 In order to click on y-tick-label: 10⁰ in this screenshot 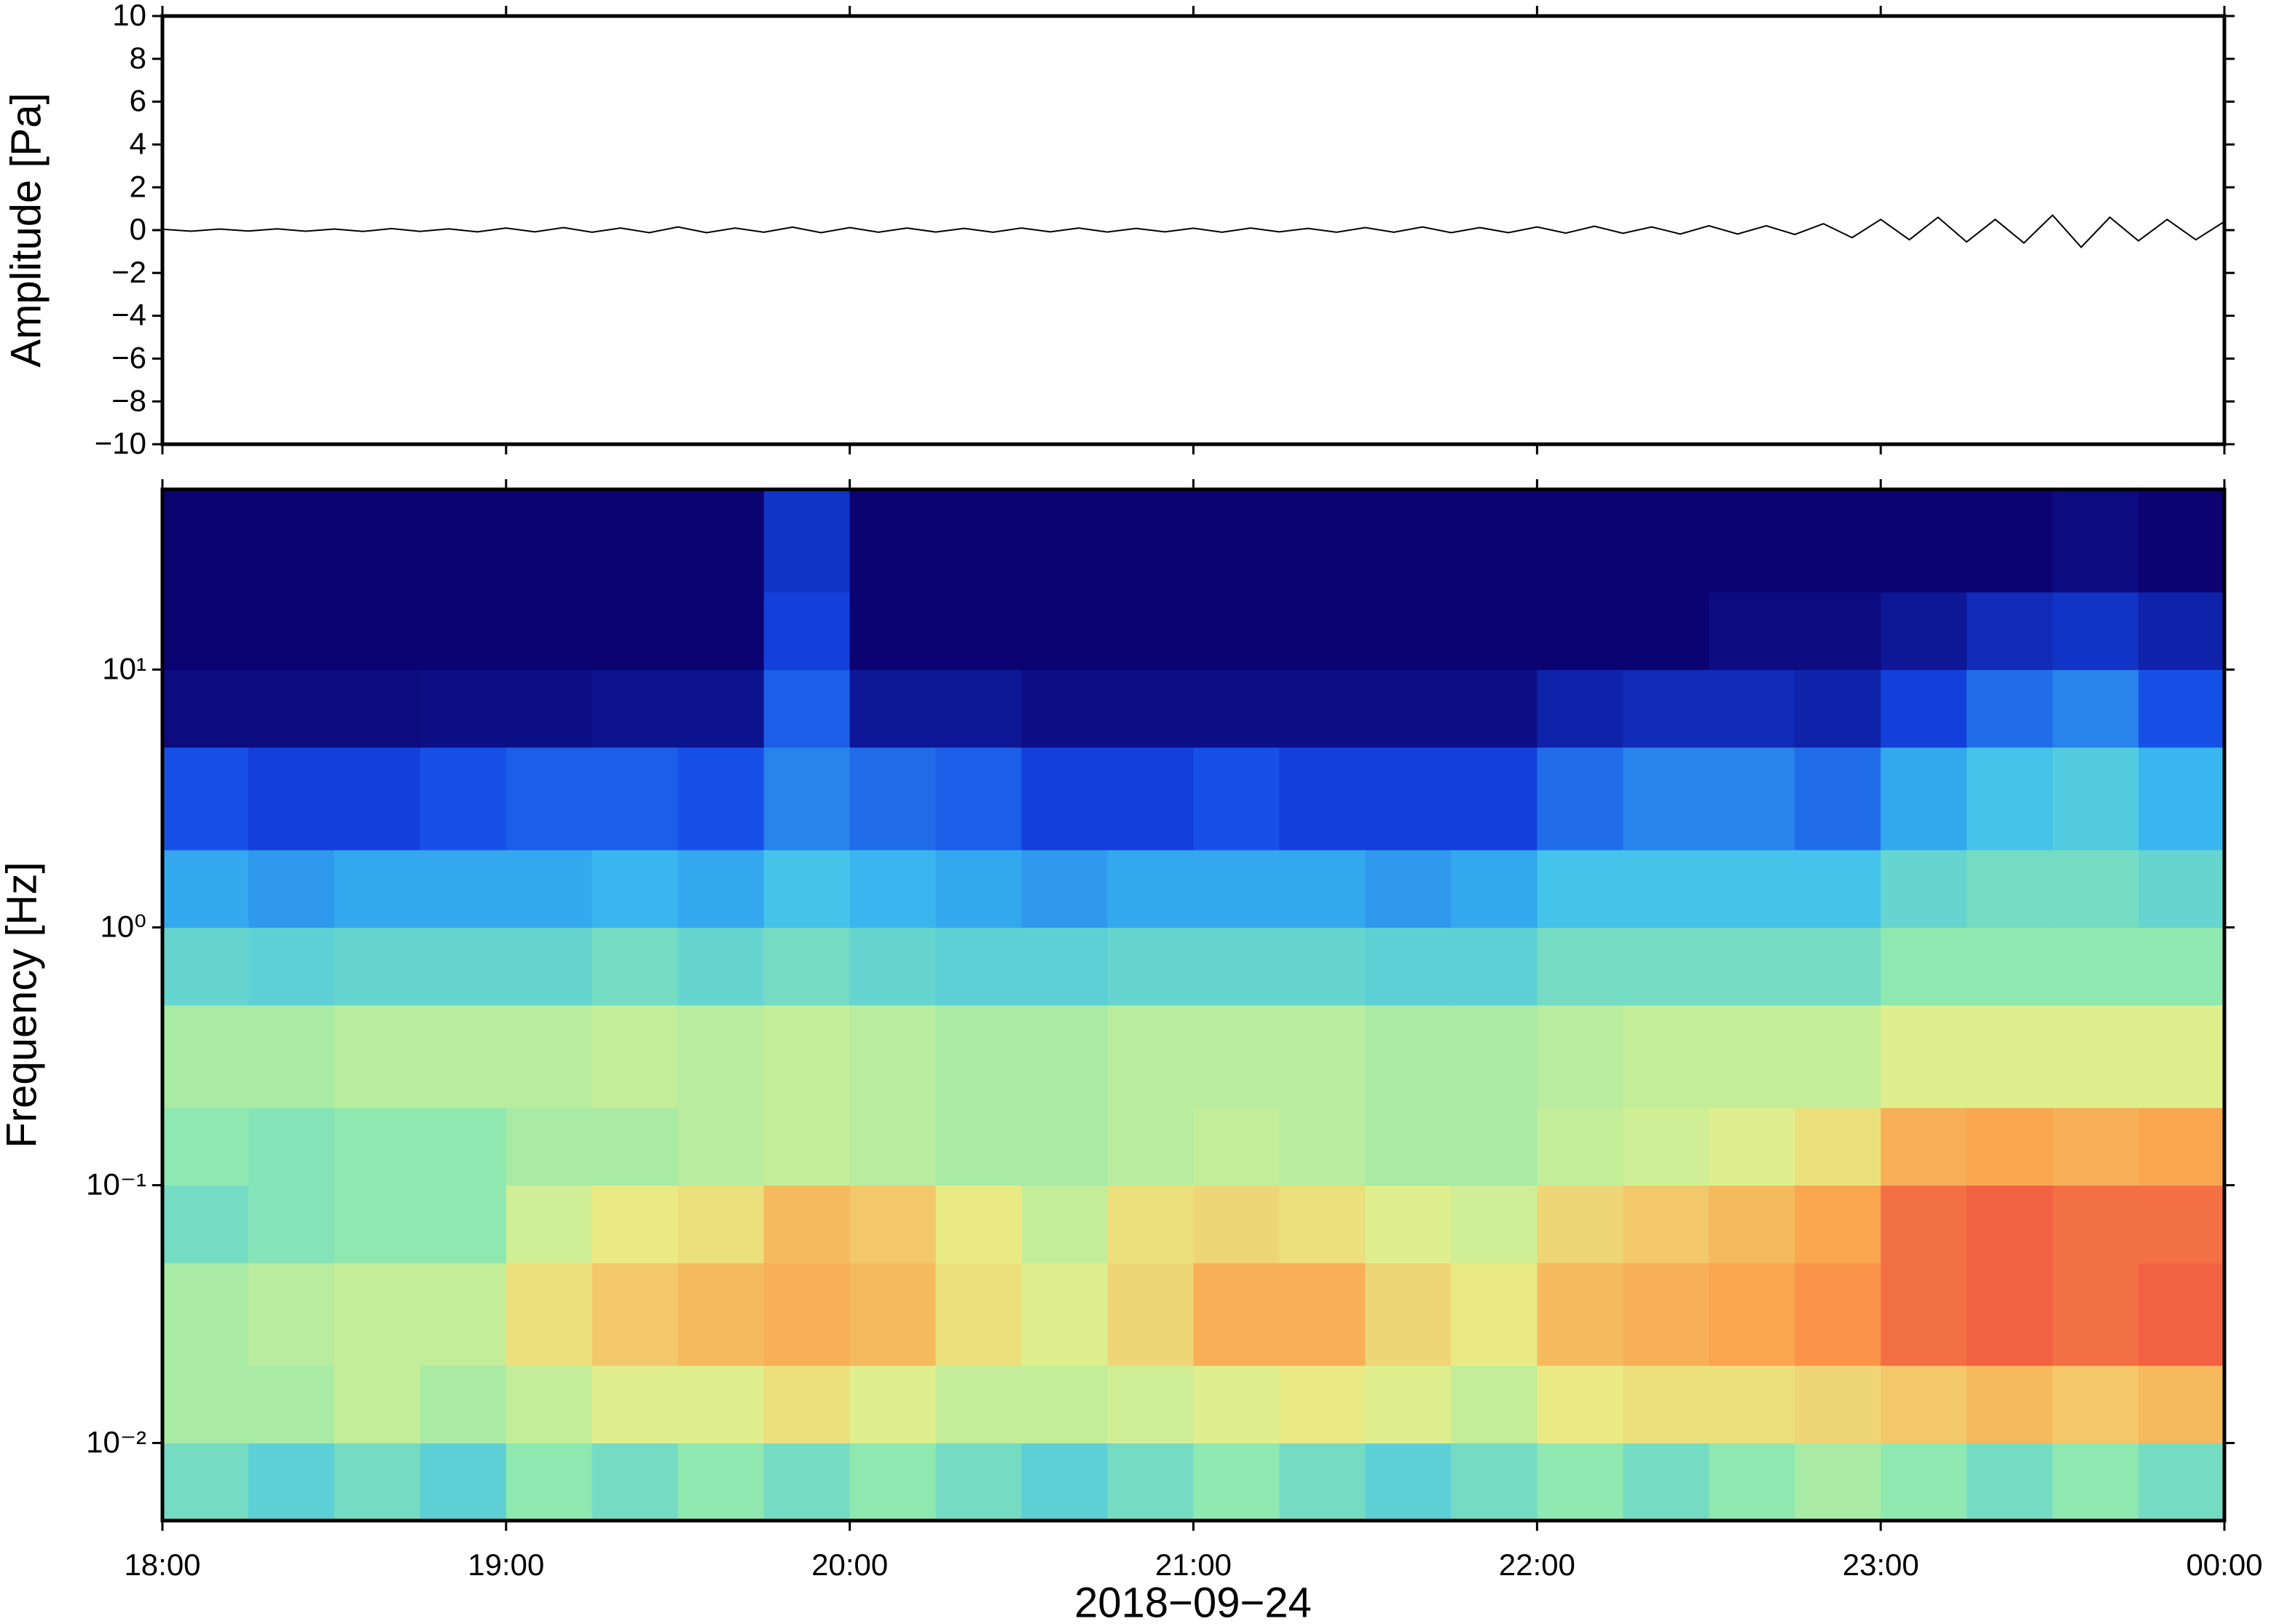, I will do `click(123, 927)`.